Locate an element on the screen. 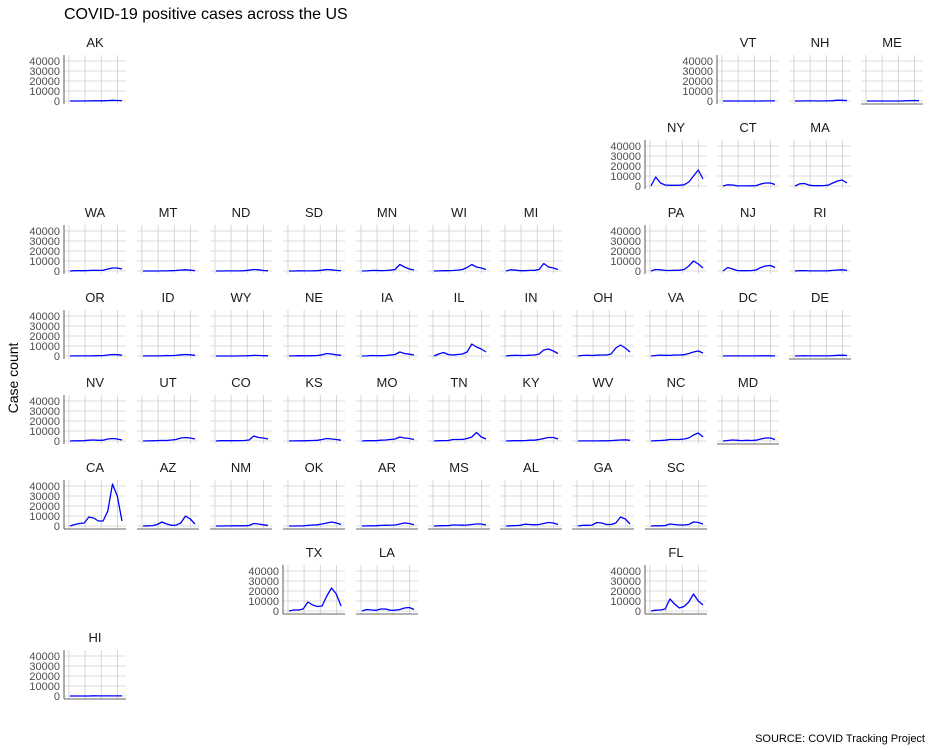  panel-label-nm: NM is located at coordinates (241, 467).